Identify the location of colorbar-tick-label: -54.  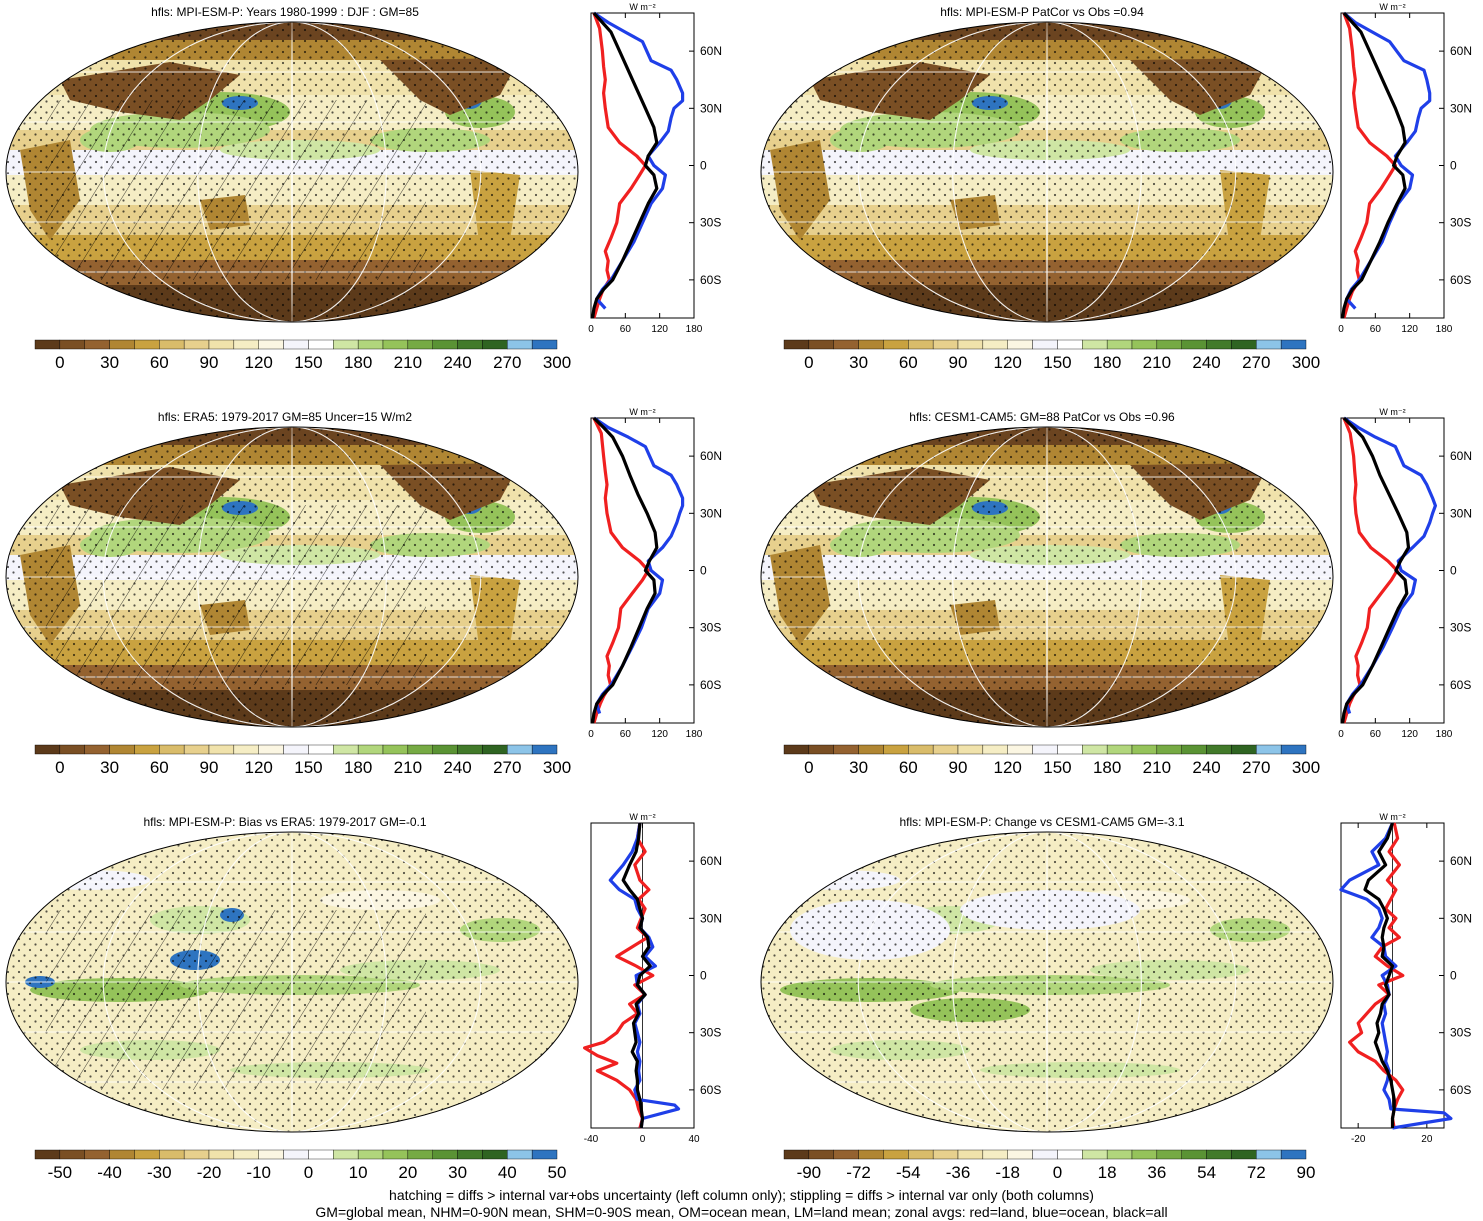
(908, 1172).